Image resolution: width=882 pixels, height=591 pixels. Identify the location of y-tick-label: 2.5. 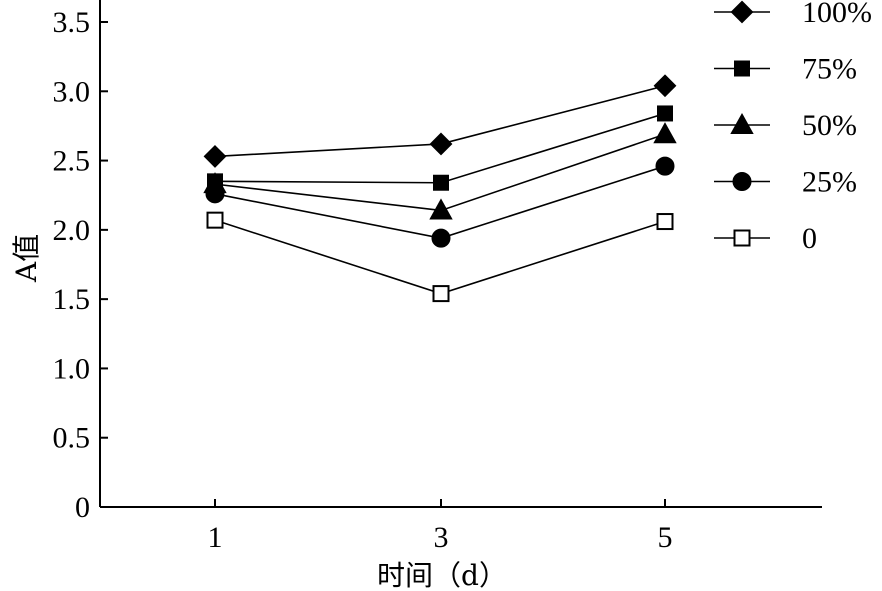
(72, 161).